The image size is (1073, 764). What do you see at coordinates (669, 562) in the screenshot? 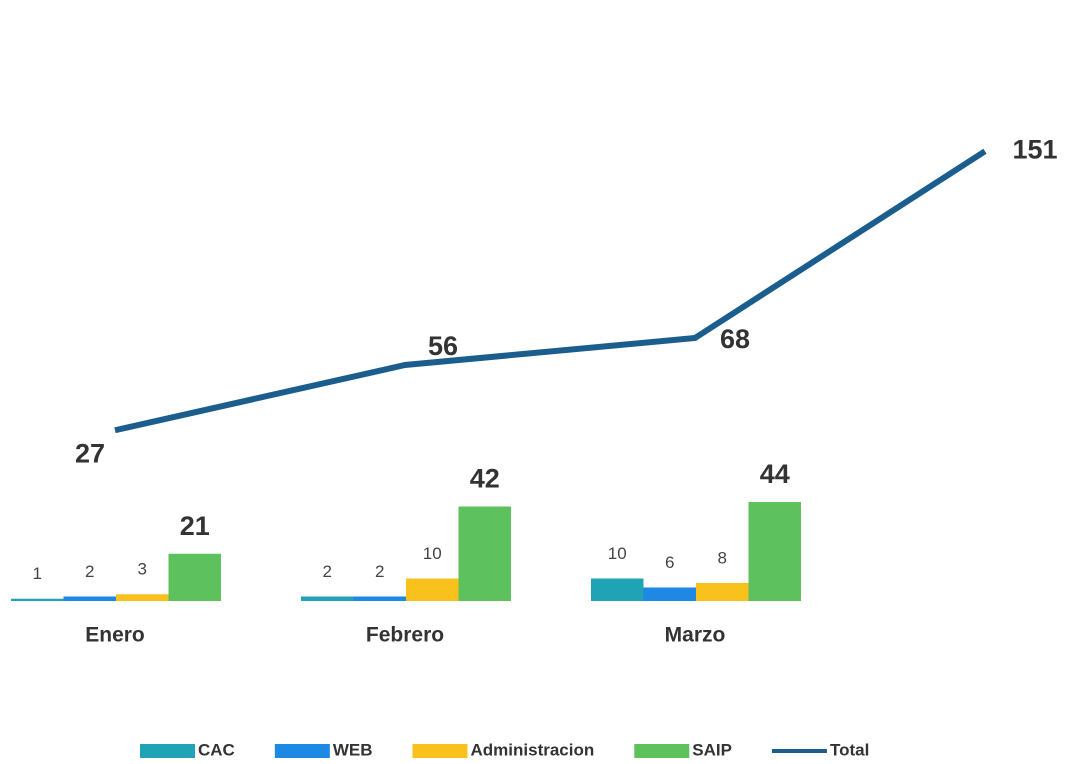
I see `value-label: 6` at bounding box center [669, 562].